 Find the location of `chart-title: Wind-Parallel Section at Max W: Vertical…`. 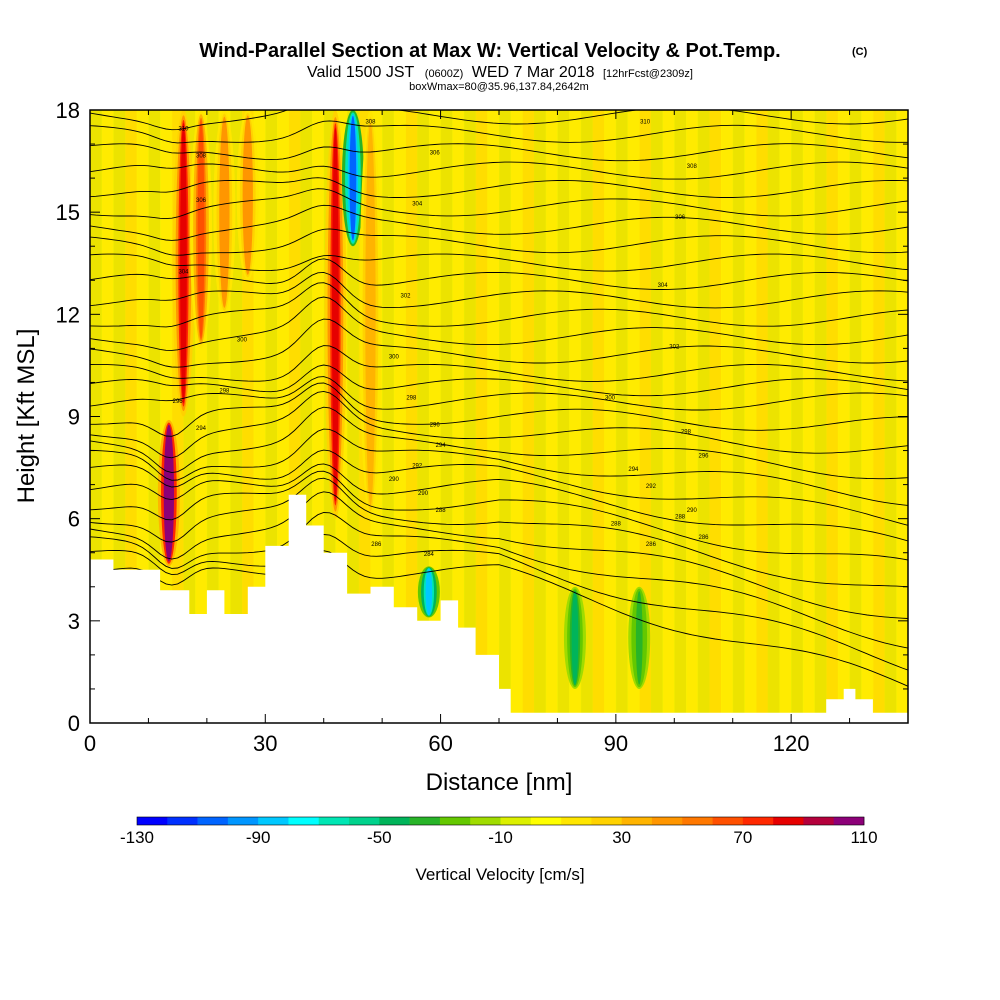

chart-title: Wind-Parallel Section at Max W: Vertical… is located at coordinates (489, 51).